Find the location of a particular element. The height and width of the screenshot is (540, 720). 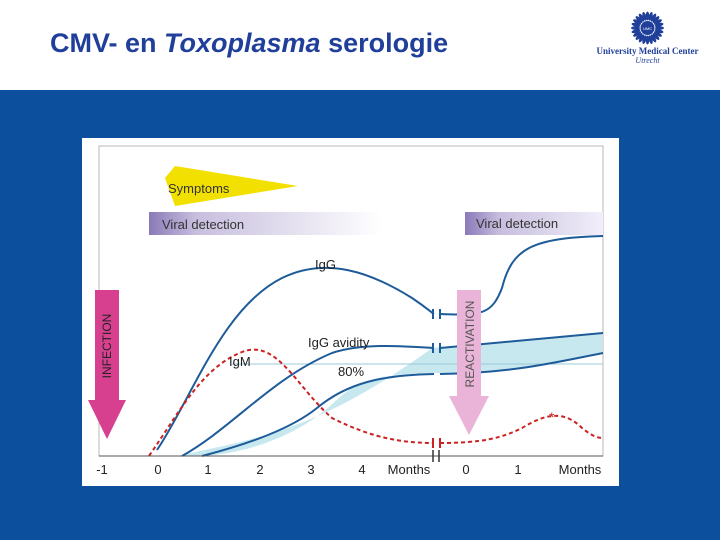

igg-curve is located at coordinates (295, 358).